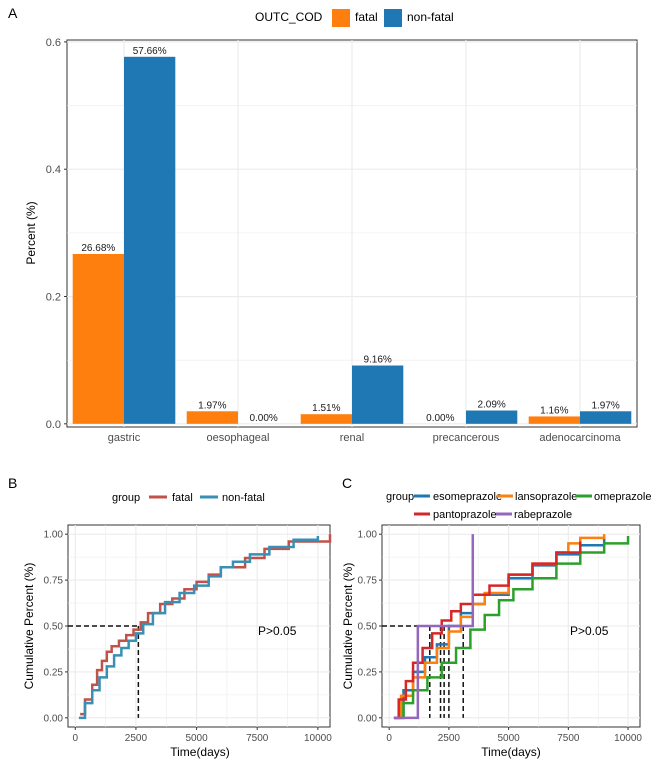  I want to click on data-label: 1.51%, so click(326, 408).